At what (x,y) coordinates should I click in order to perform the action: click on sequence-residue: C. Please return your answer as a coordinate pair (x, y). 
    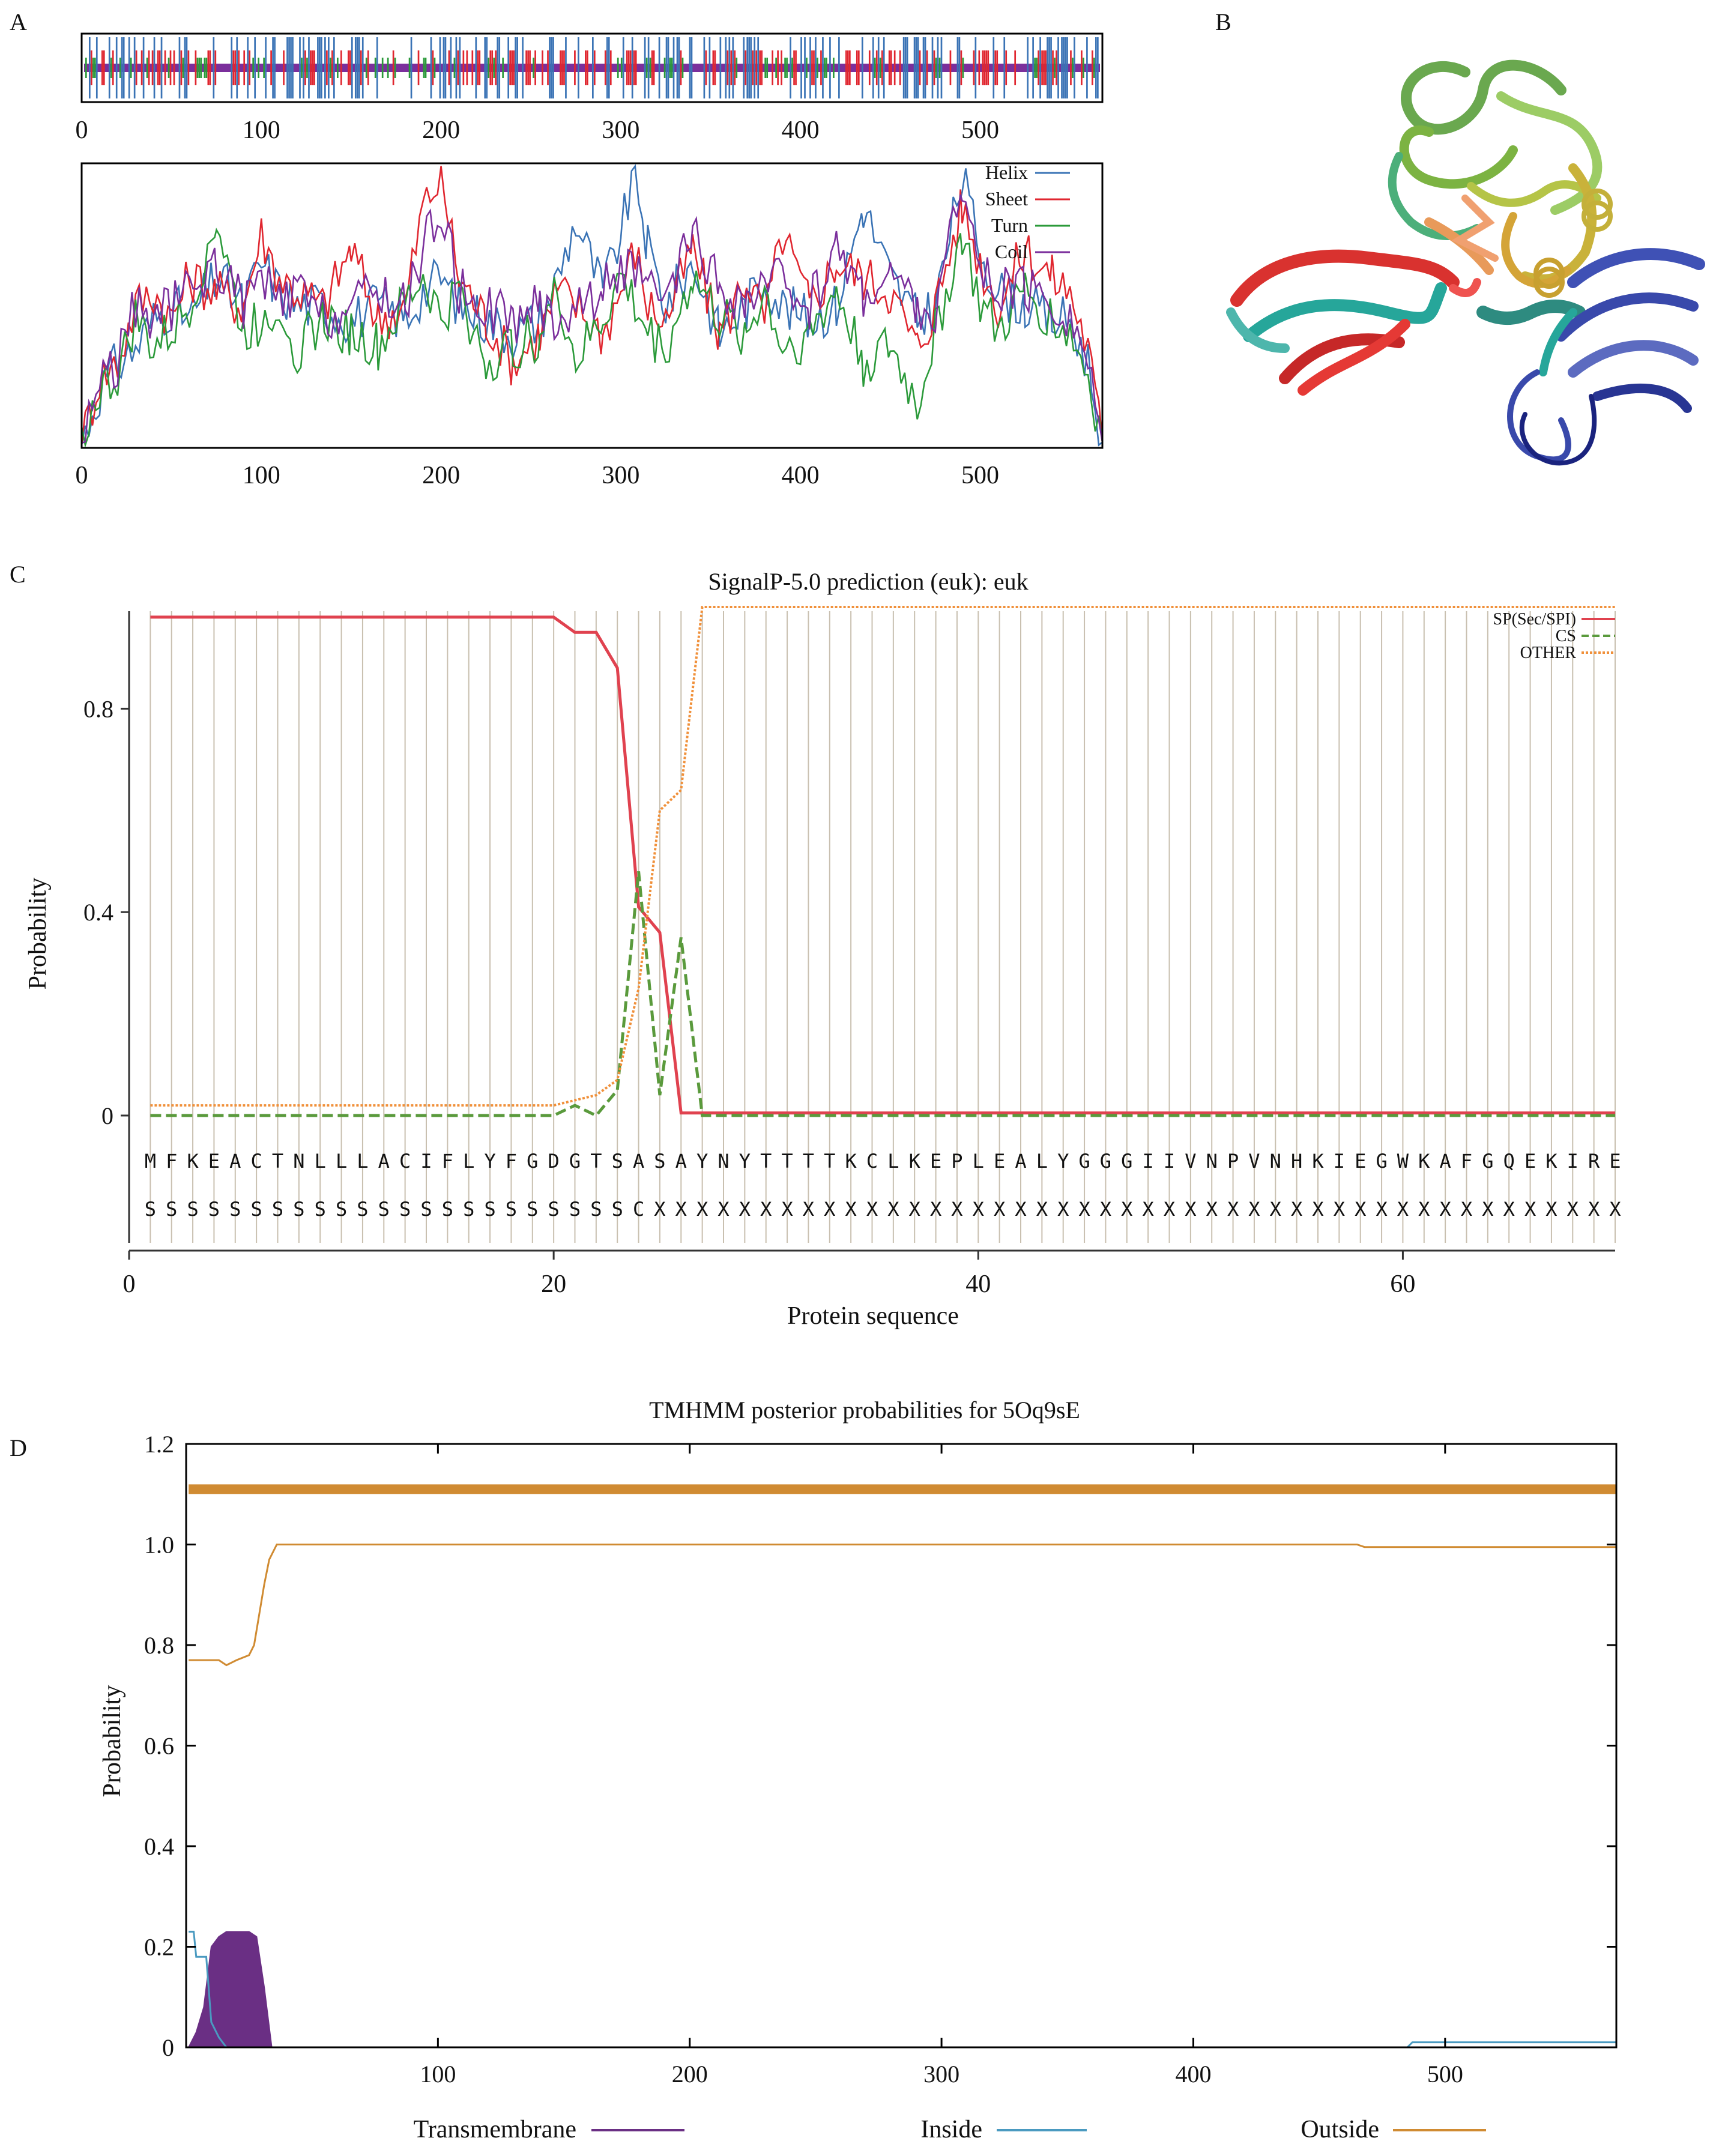
    Looking at the image, I should click on (256, 1161).